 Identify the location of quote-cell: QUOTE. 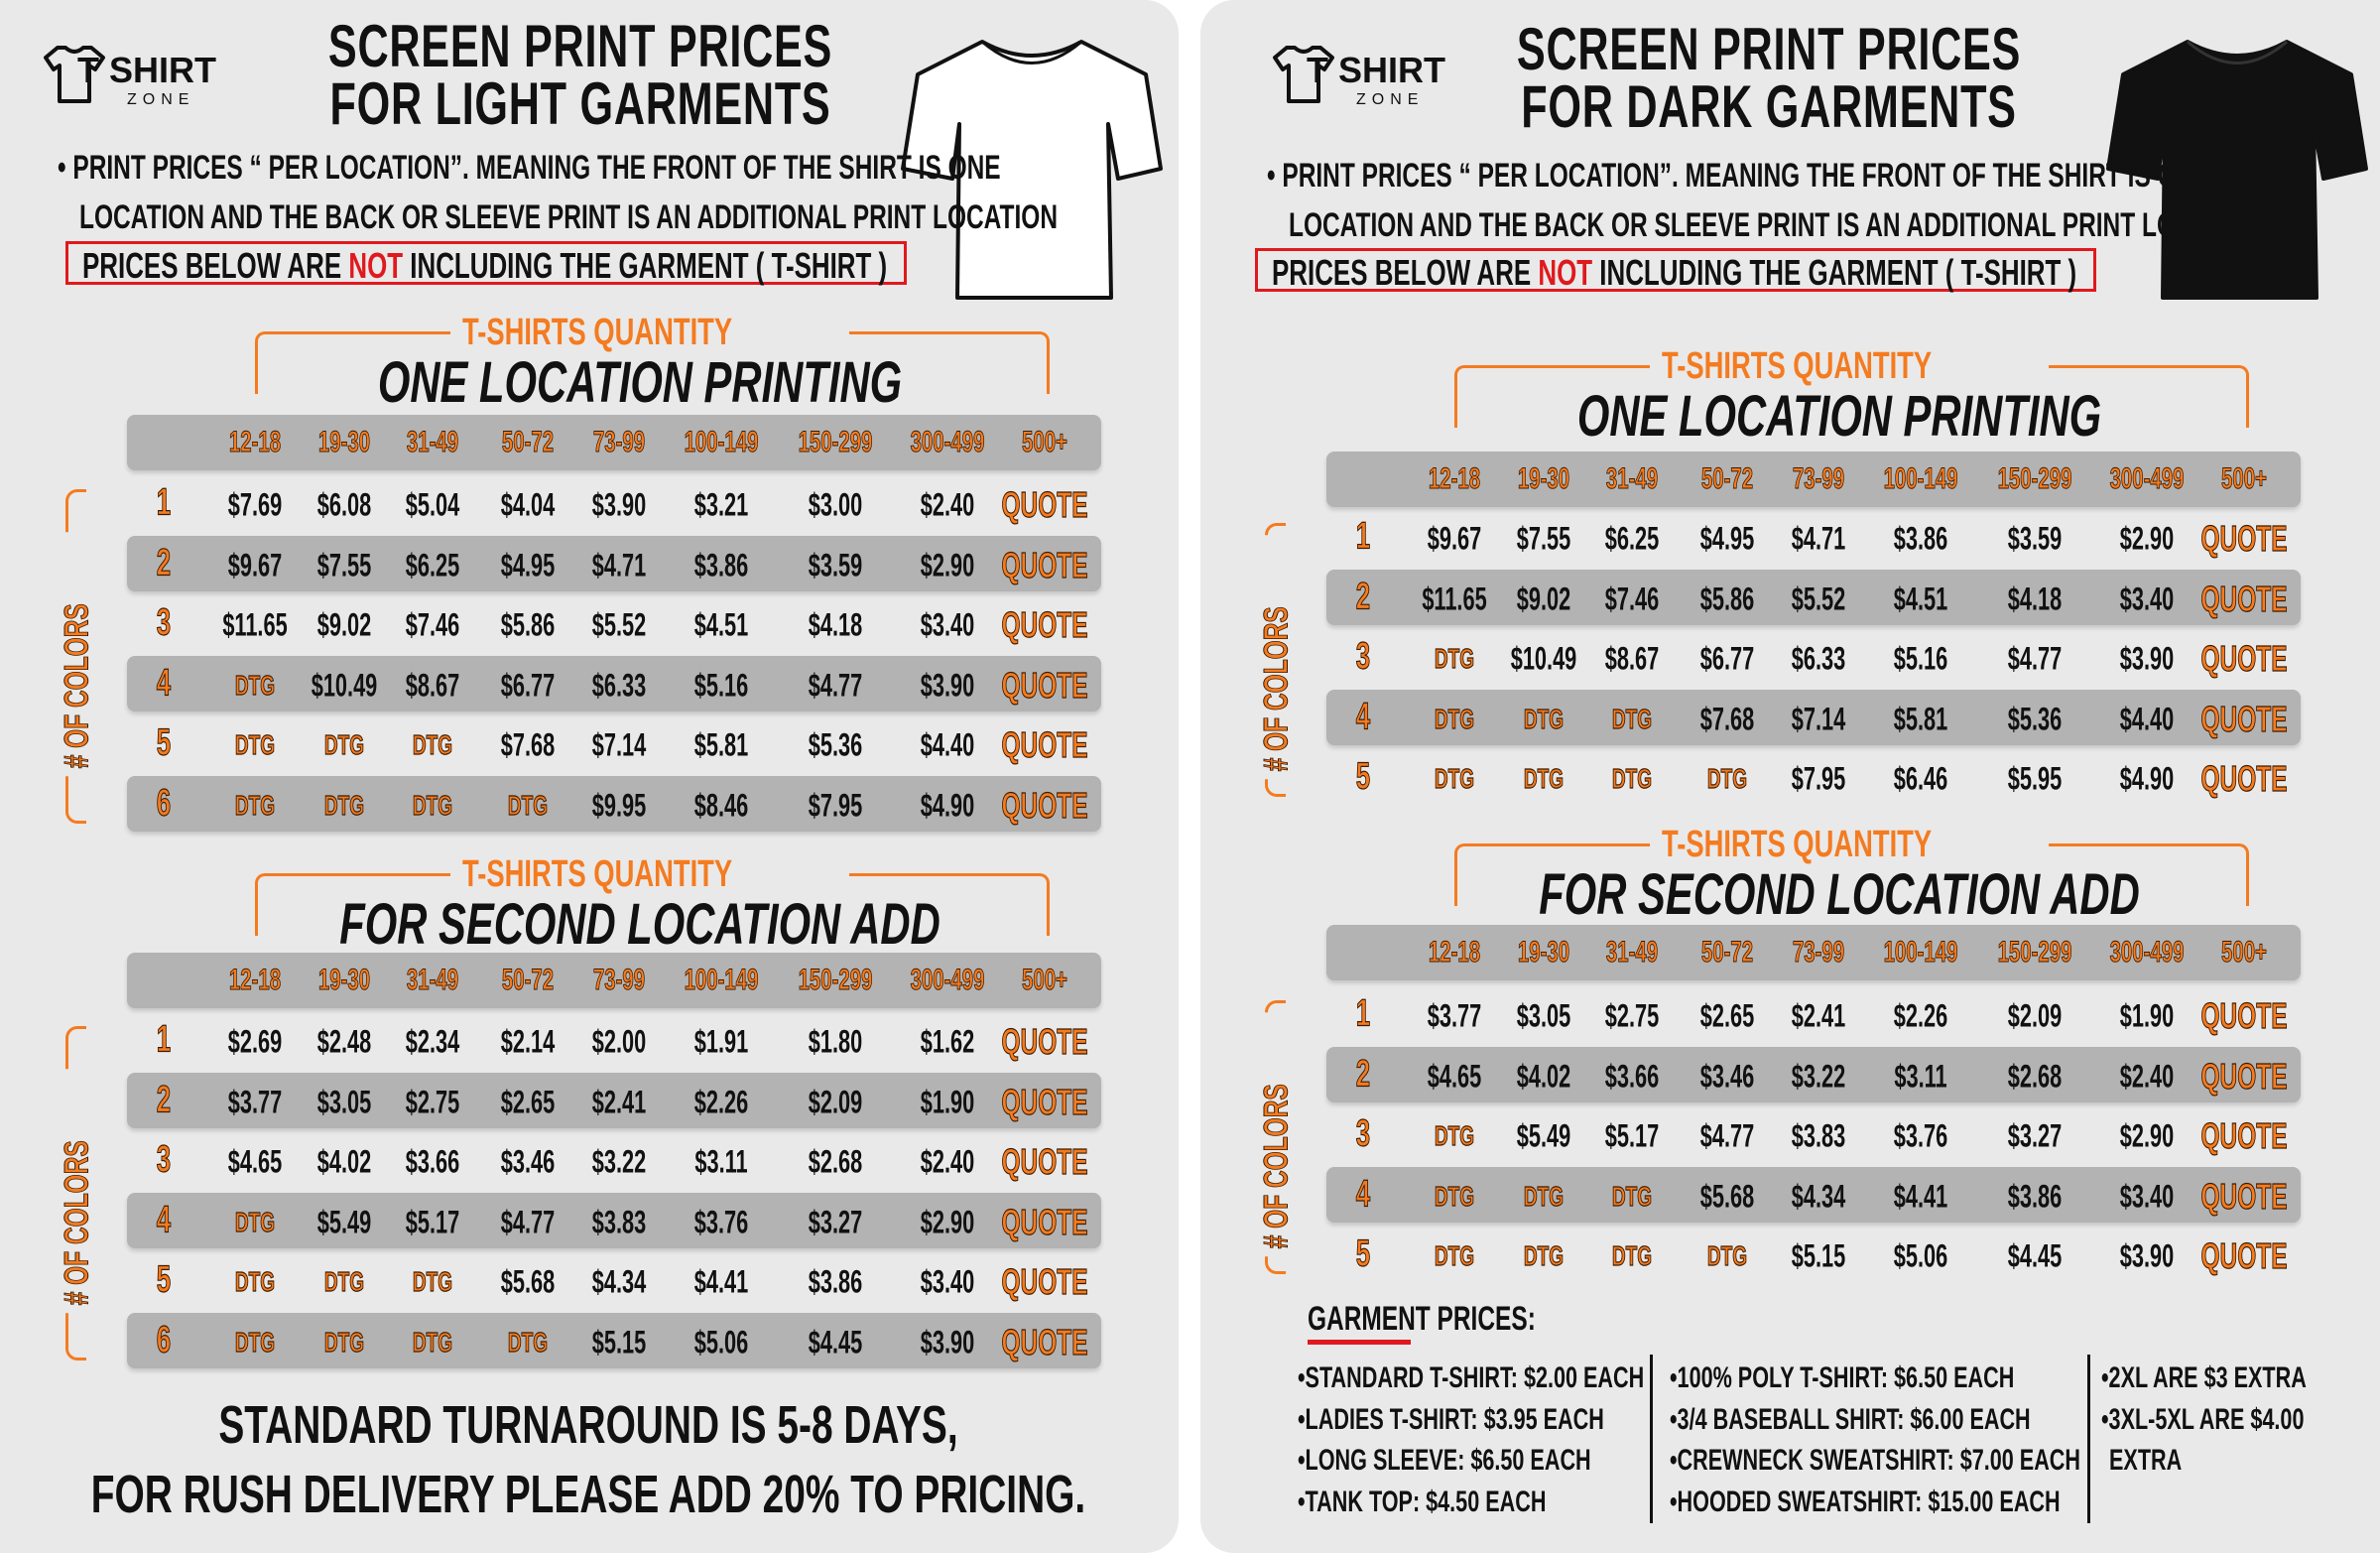
(2244, 1015).